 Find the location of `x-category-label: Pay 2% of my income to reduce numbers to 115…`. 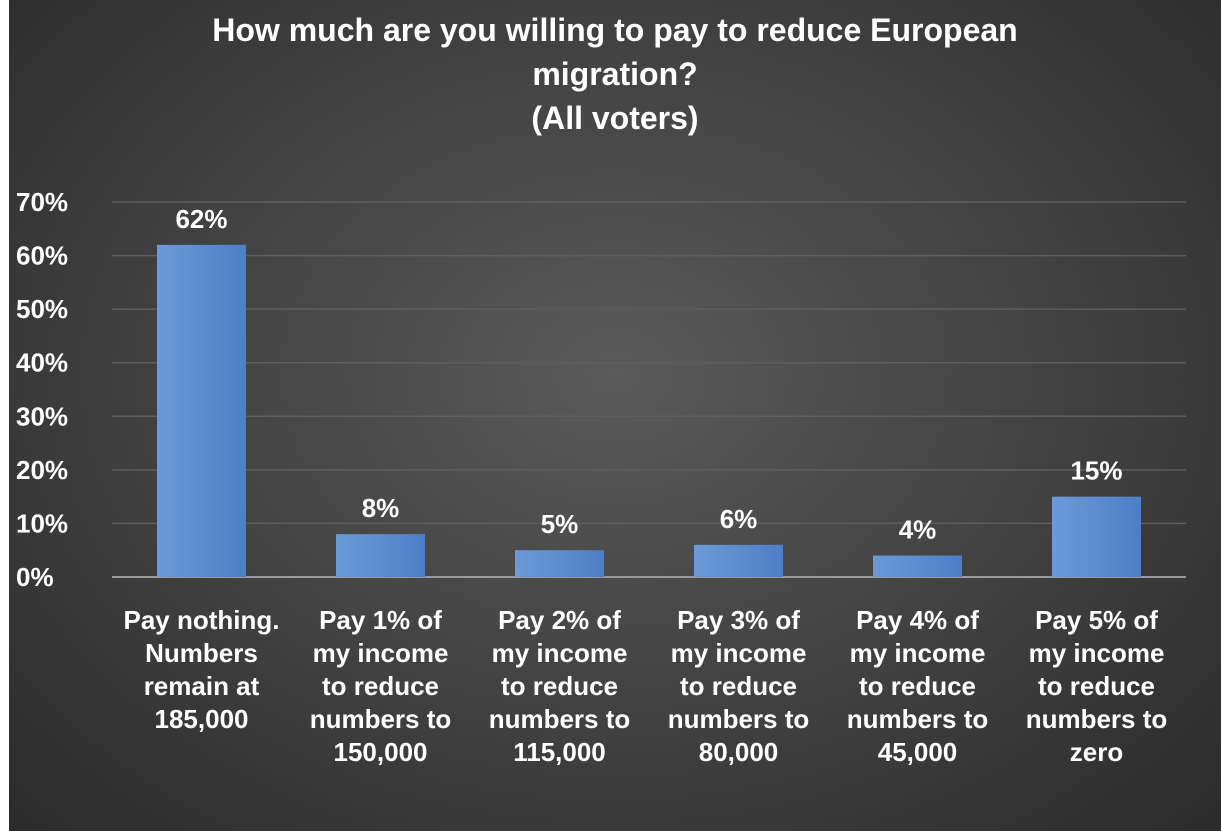

x-category-label: Pay 2% of my income to reduce numbers to 115… is located at coordinates (560, 686).